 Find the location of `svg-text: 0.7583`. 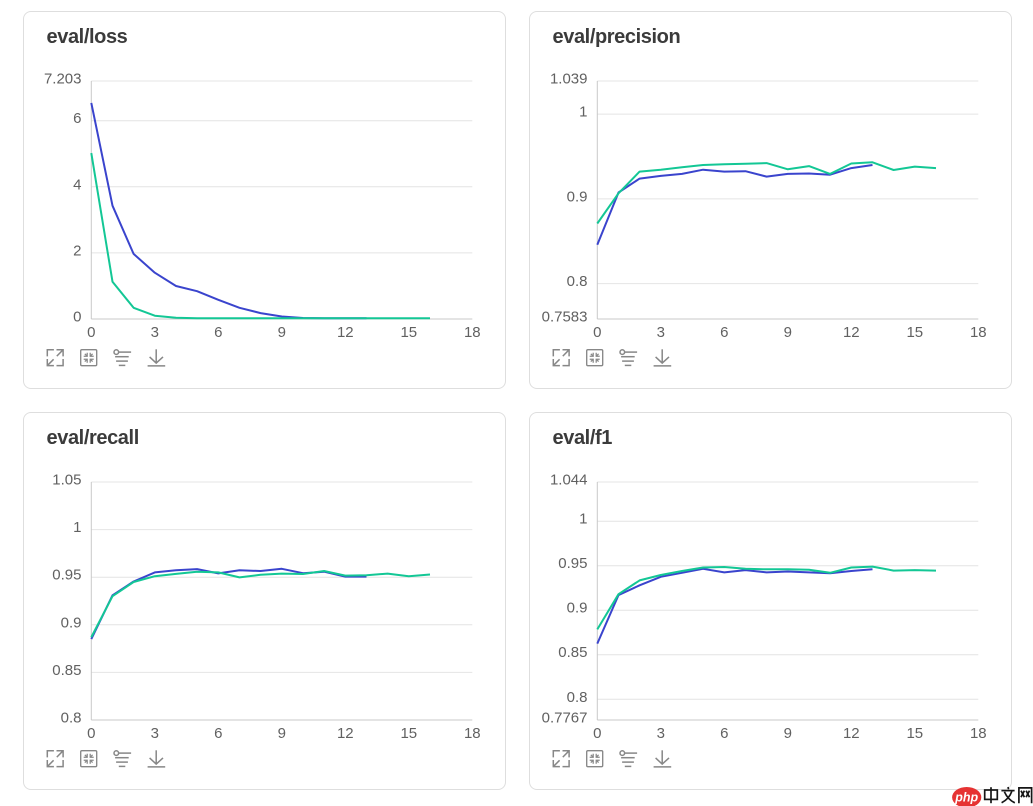

svg-text: 0.7583 is located at coordinates (565, 317).